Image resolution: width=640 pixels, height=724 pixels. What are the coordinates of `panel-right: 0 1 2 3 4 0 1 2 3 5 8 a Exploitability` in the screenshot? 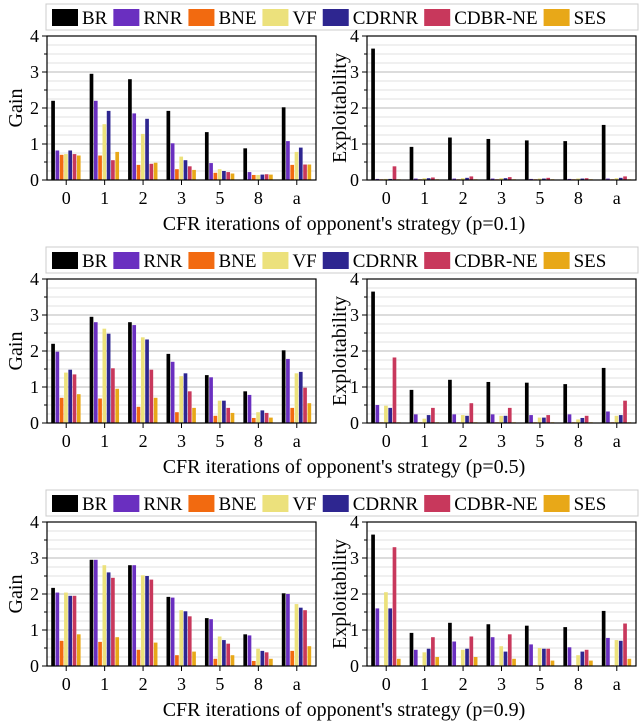 It's located at (483, 117).